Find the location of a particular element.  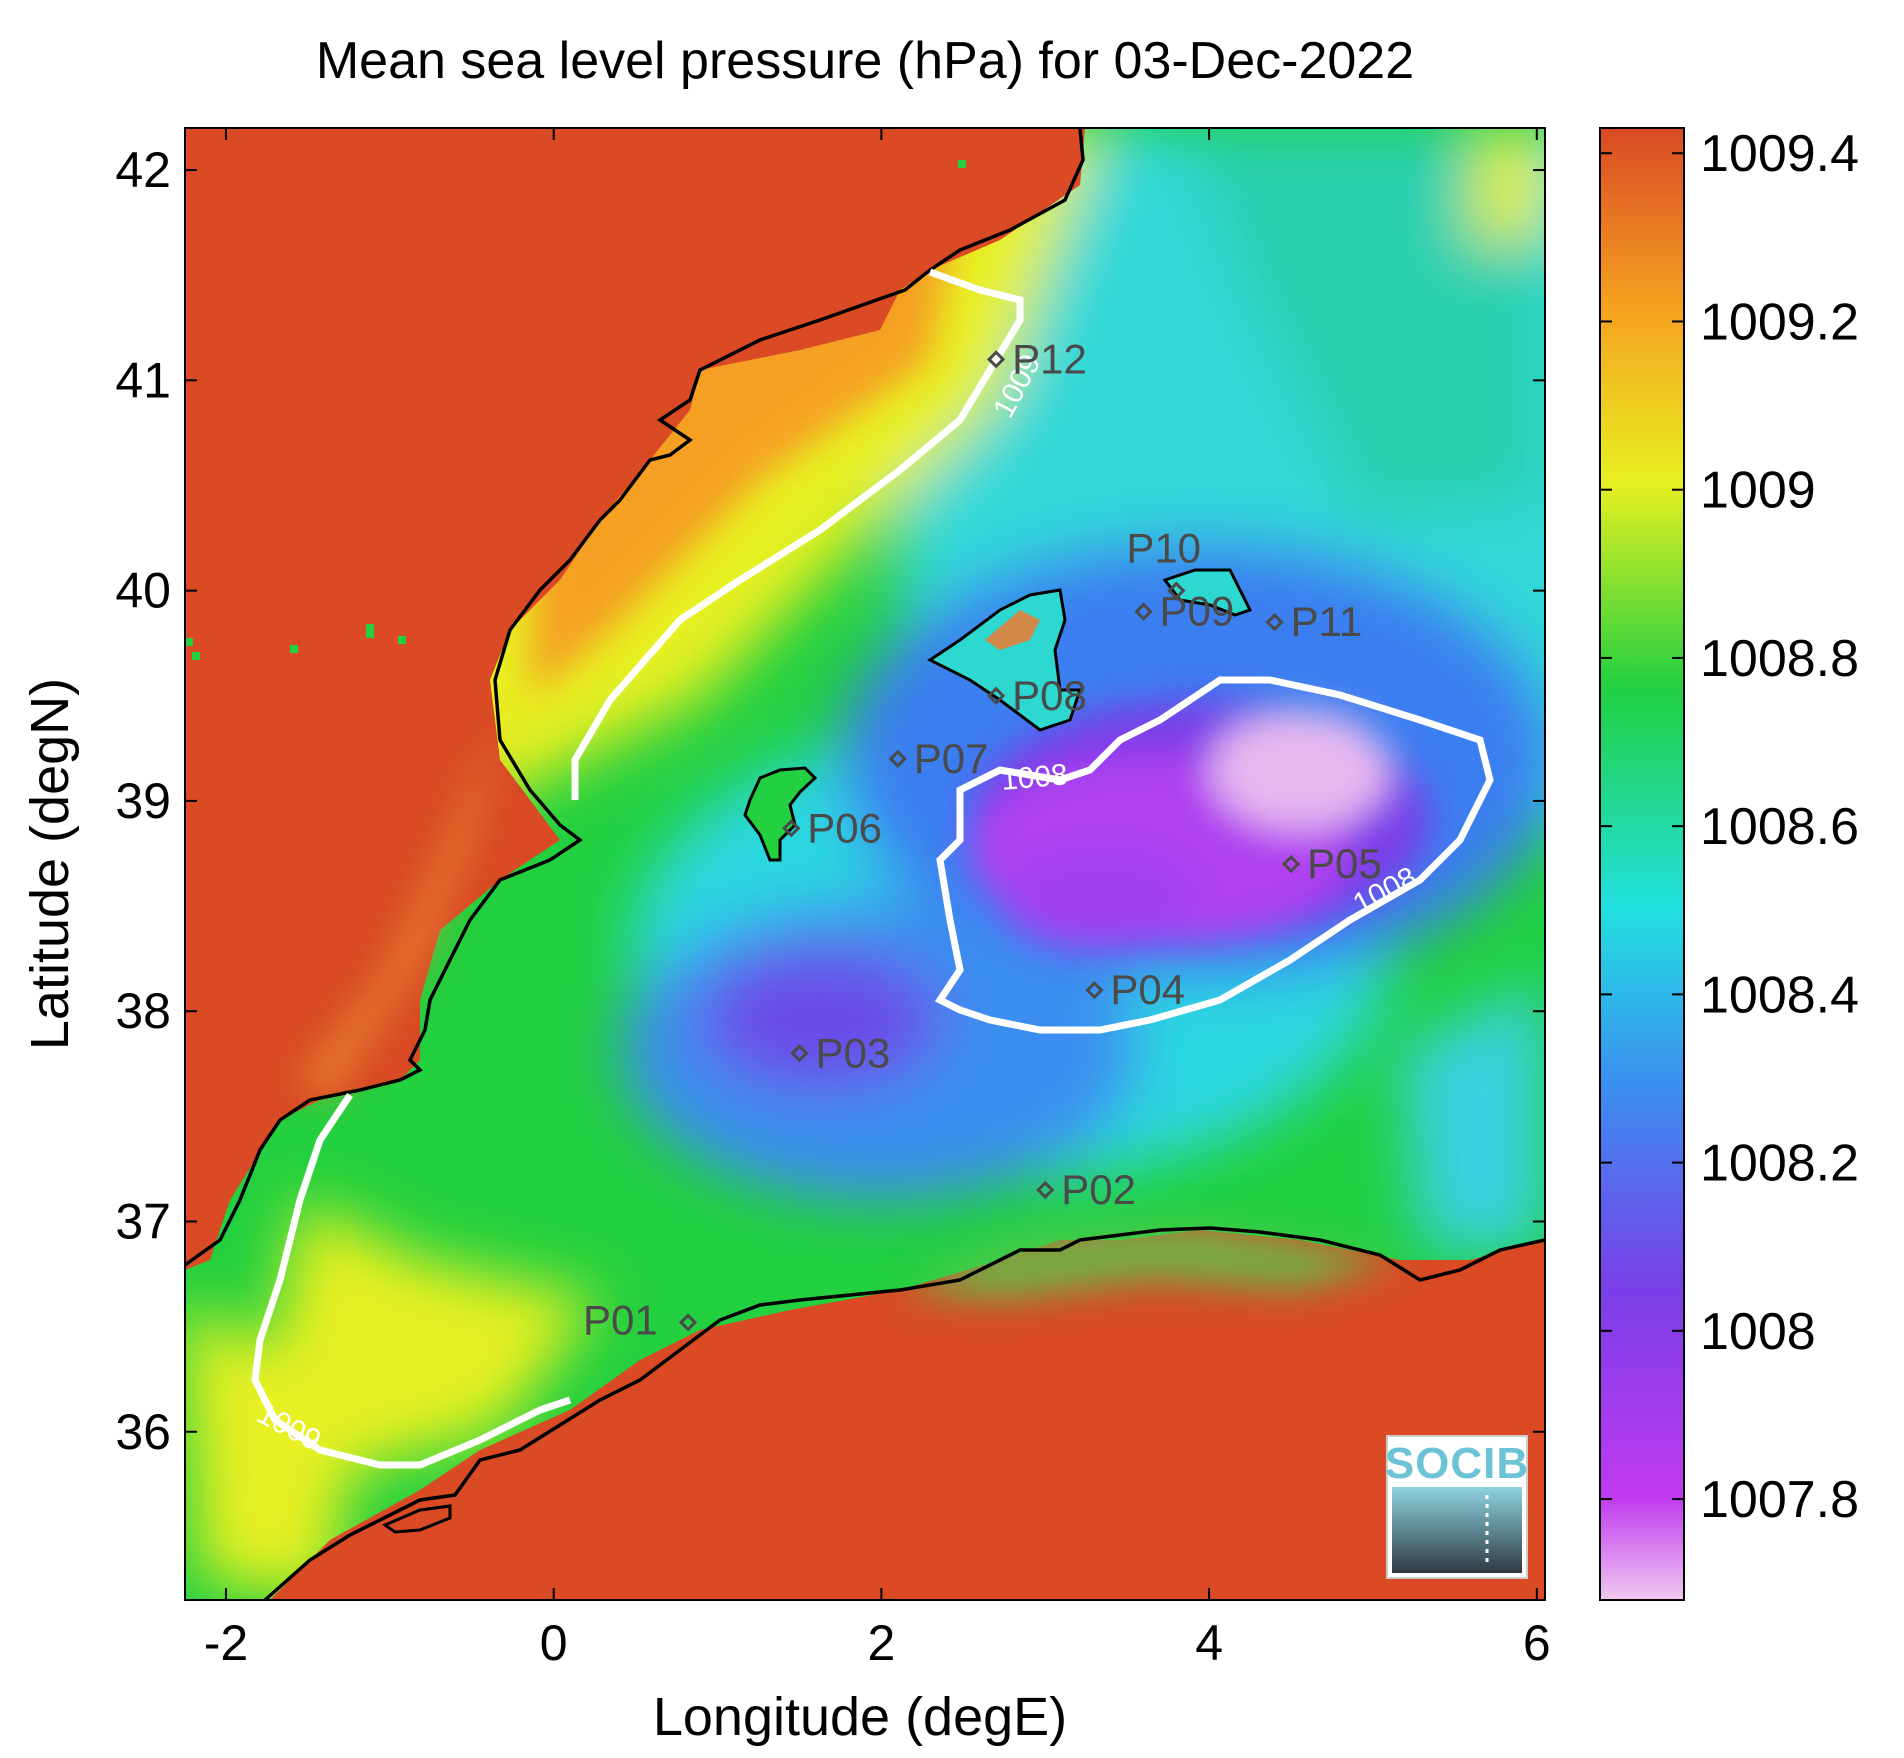

logo-text: SOCIB is located at coordinates (1457, 1463).